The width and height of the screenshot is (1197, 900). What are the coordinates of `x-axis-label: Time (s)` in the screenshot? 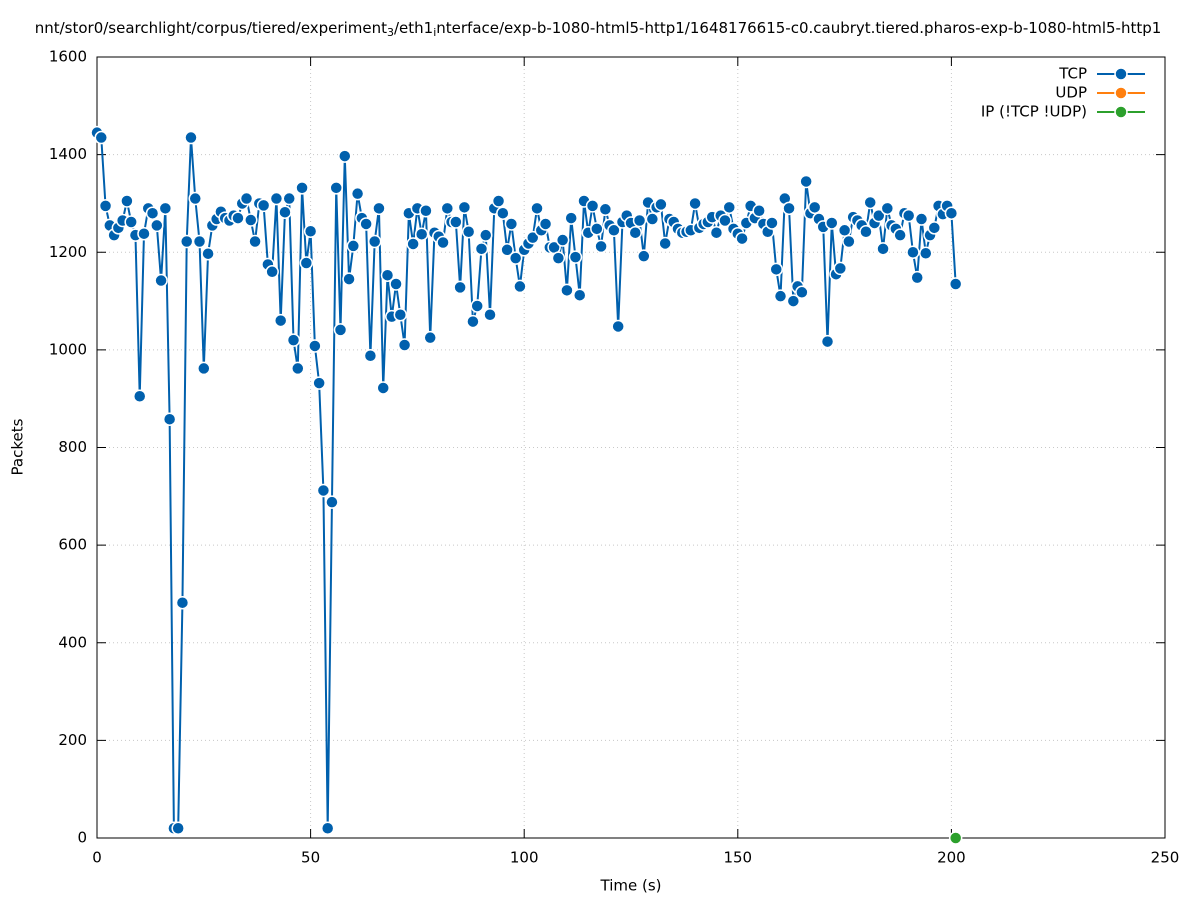 It's located at (631, 886).